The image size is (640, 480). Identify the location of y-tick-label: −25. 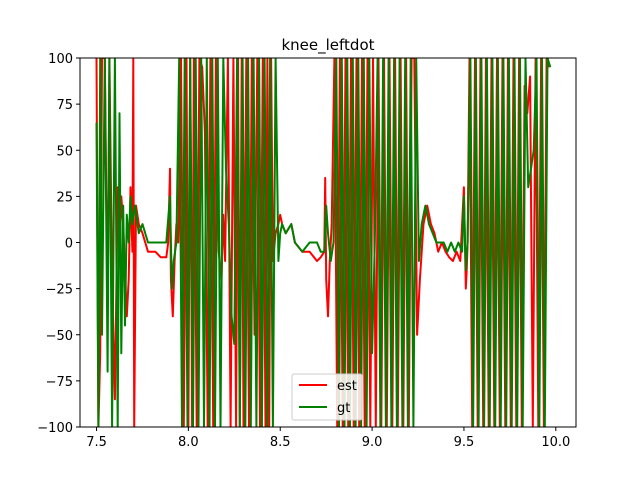
(59, 290).